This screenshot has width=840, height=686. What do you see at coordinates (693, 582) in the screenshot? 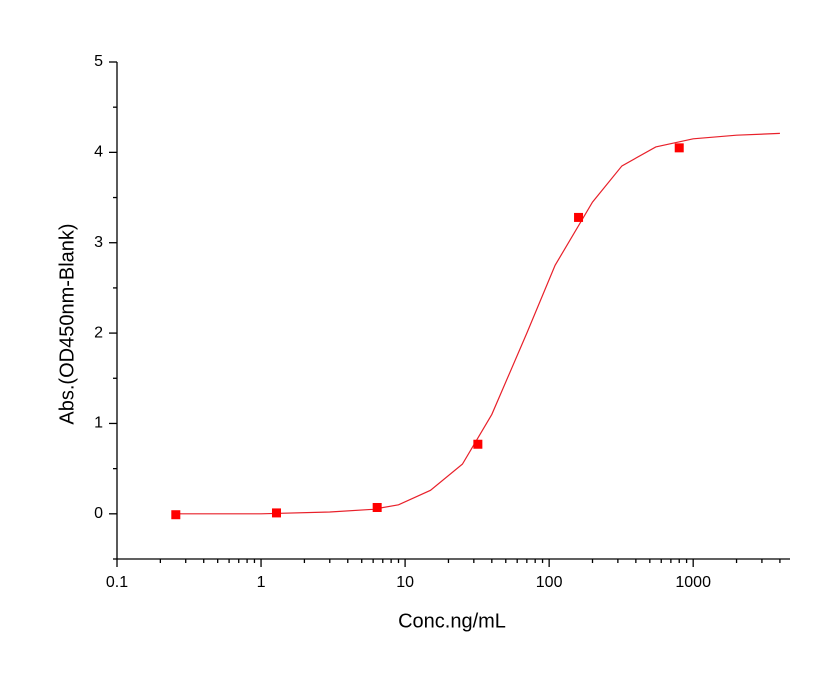
I see `x-tick-label: 1000` at bounding box center [693, 582].